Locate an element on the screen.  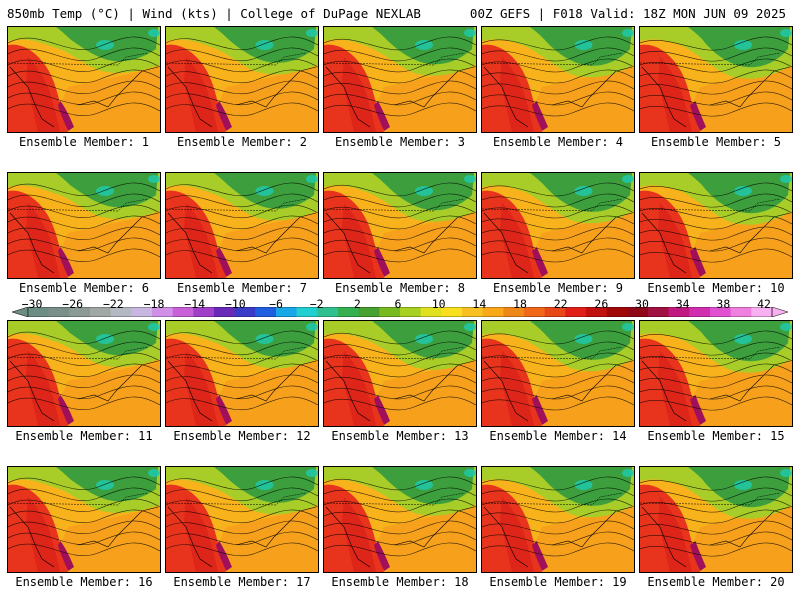
member-label: Ensemble Member: 9 is located at coordinates (558, 288).